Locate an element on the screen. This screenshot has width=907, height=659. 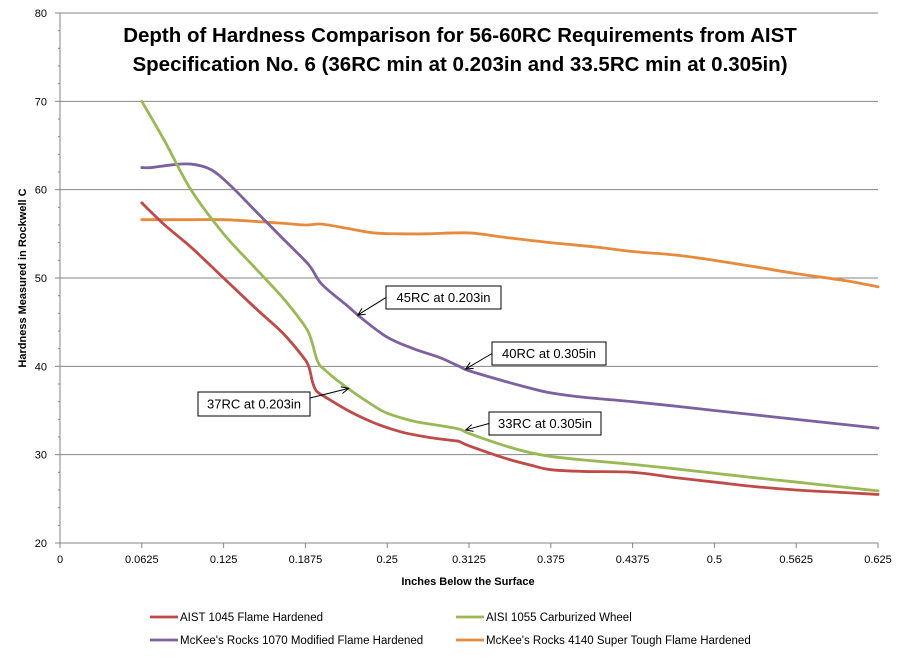
annotation-2: 37RC at 0.203in is located at coordinates (273, 401).